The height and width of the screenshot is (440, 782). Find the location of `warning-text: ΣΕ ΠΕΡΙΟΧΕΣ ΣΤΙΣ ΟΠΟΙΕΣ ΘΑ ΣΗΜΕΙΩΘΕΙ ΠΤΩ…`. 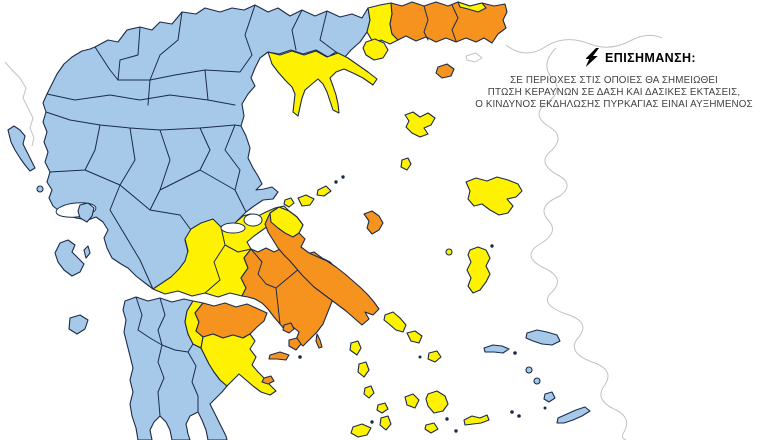

warning-text: ΣΕ ΠΕΡΙΟΧΕΣ ΣΤΙΣ ΟΠΟΙΕΣ ΘΑ ΣΗΜΕΙΩΘΕΙ ΠΤΩ… is located at coordinates (614, 93).